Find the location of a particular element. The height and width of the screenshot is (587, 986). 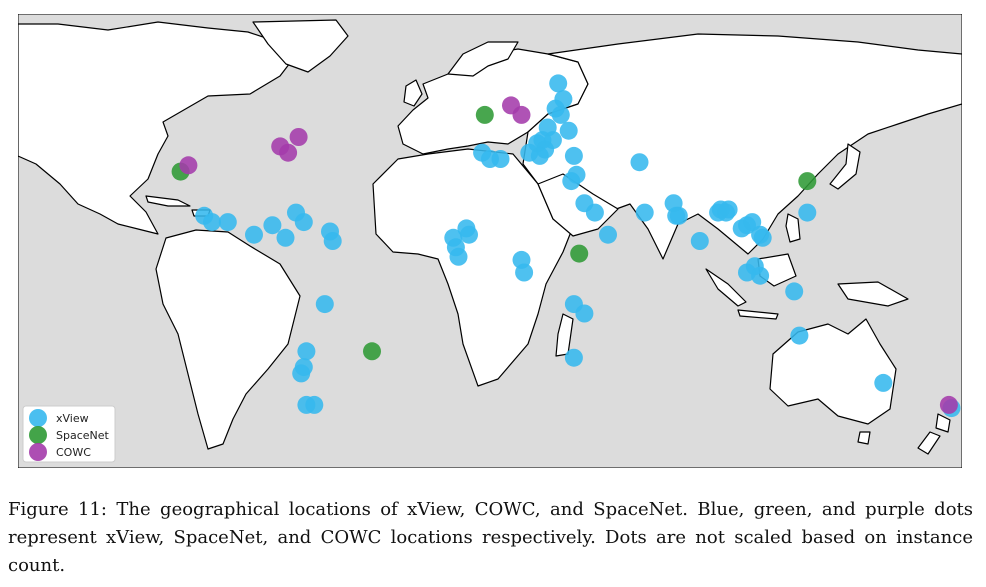

north-america is located at coordinates (156, 128).